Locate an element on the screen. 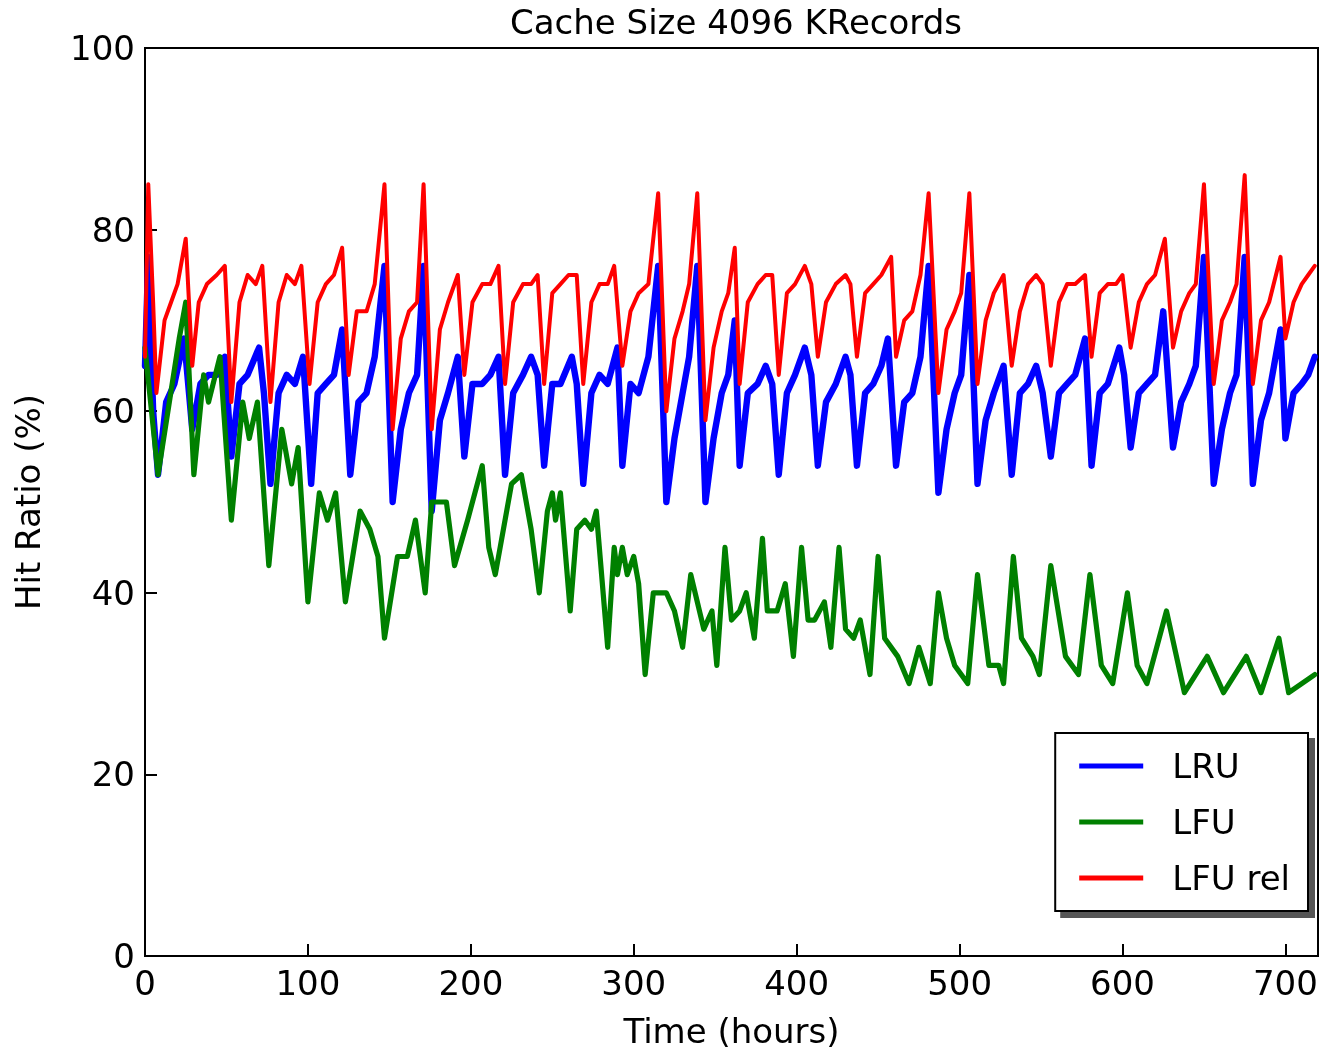 The image size is (1332, 1061). x-tick-label: 100 is located at coordinates (308, 983).